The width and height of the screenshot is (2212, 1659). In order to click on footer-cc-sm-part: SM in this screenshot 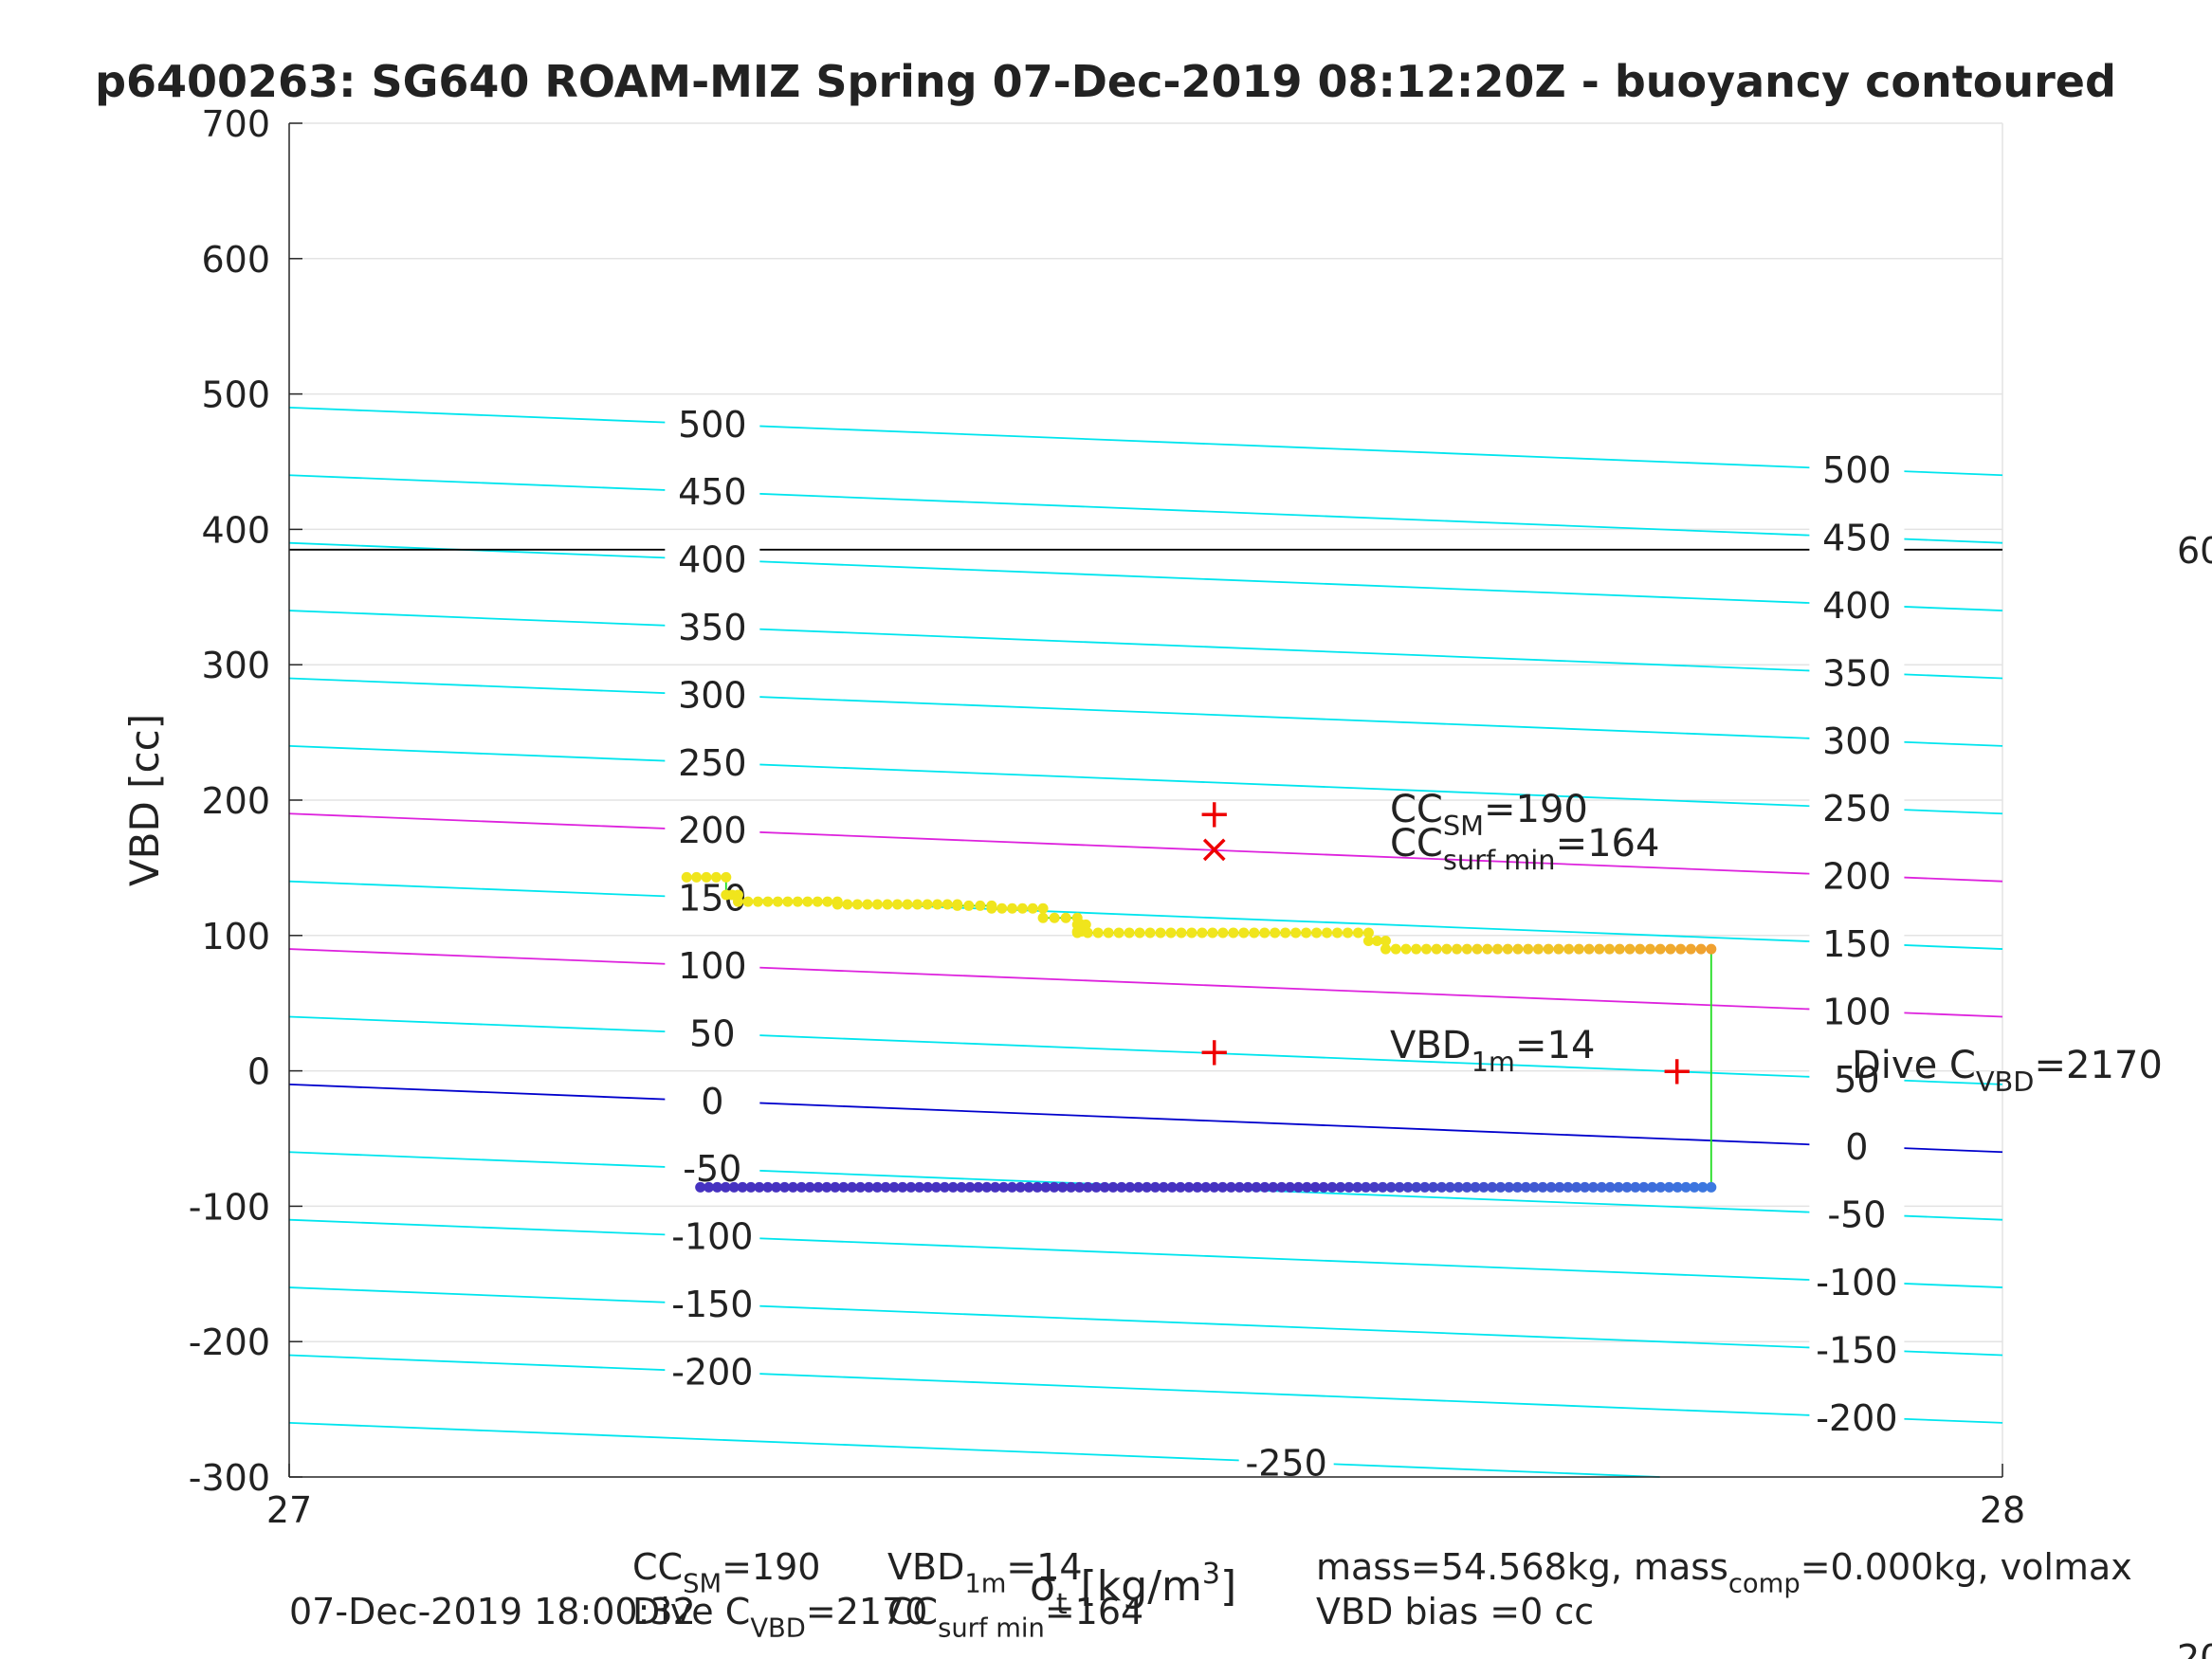, I will do `click(702, 1583)`.